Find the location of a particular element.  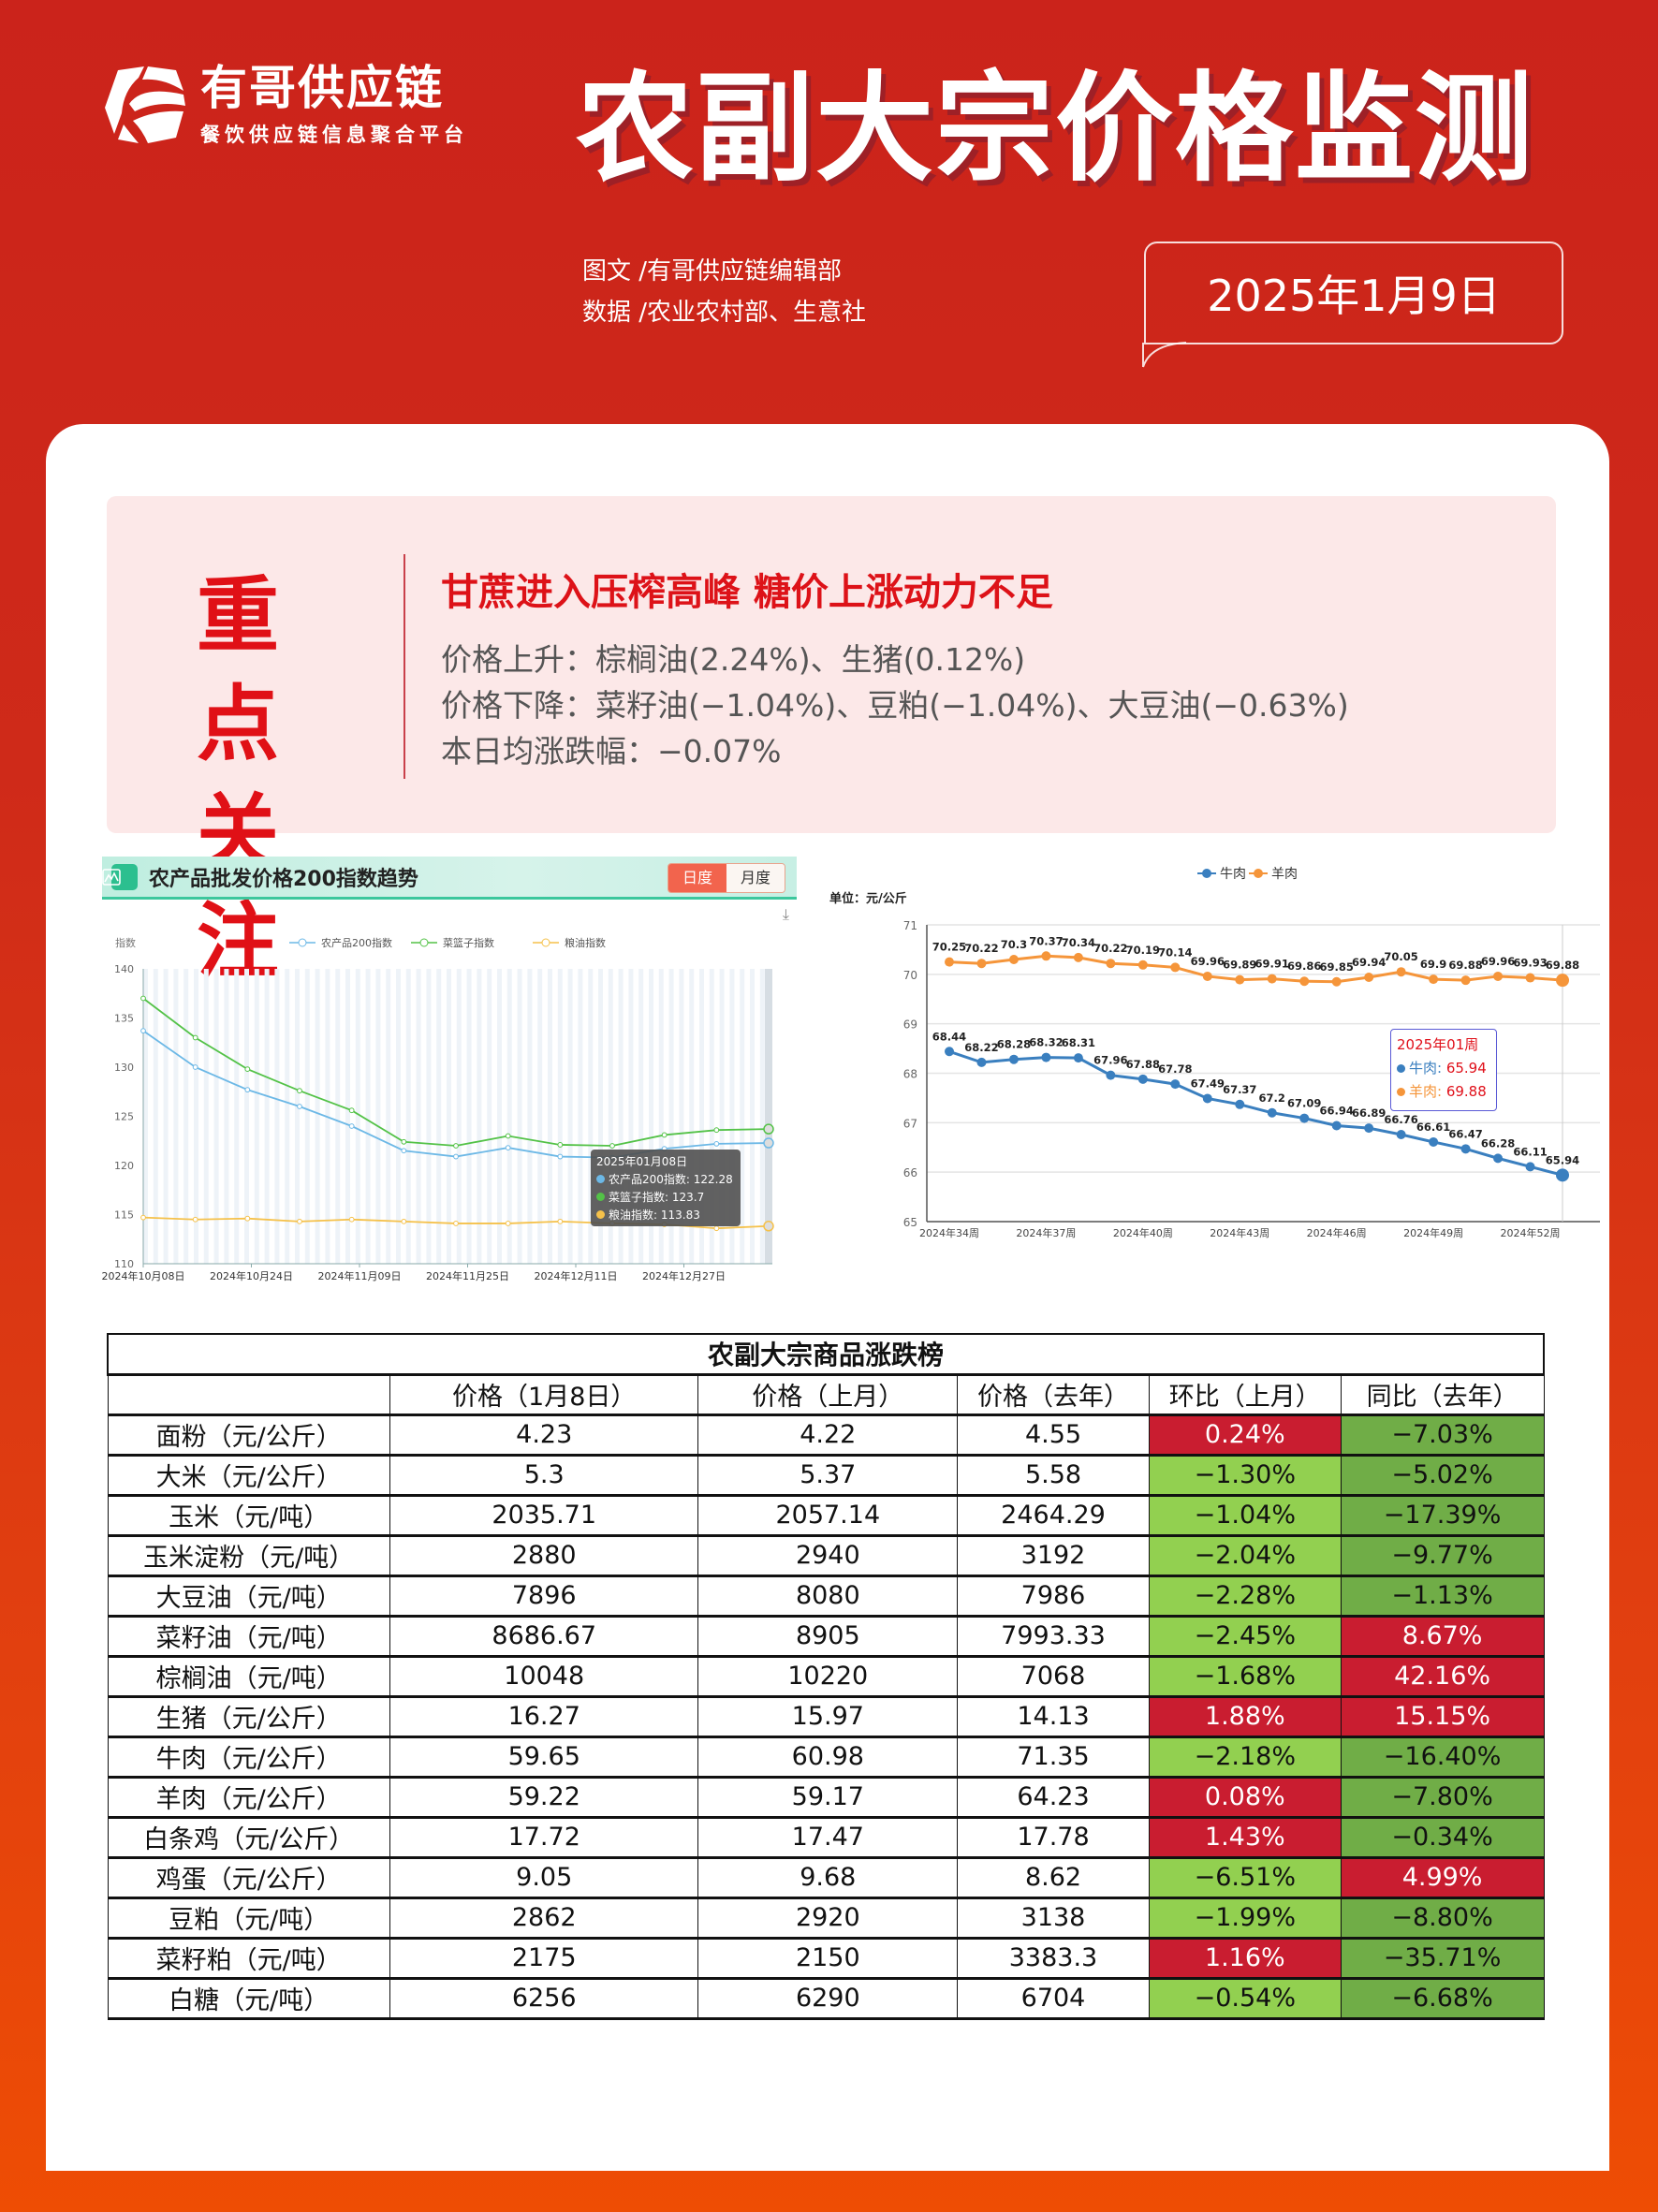

svg-text: 66.94 is located at coordinates (1336, 1111).